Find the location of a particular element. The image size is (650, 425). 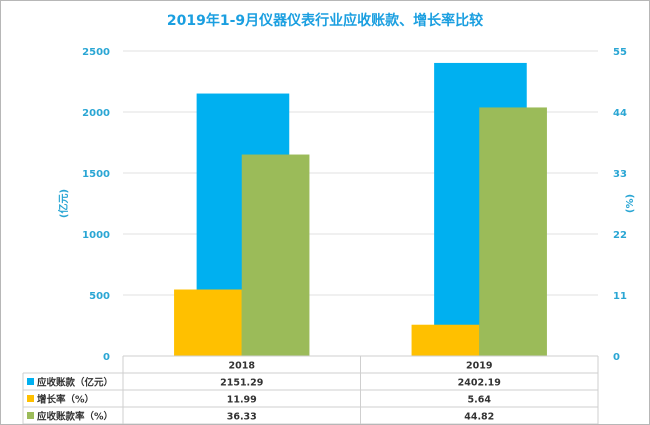

data-table-value: 11.99 is located at coordinates (242, 400).